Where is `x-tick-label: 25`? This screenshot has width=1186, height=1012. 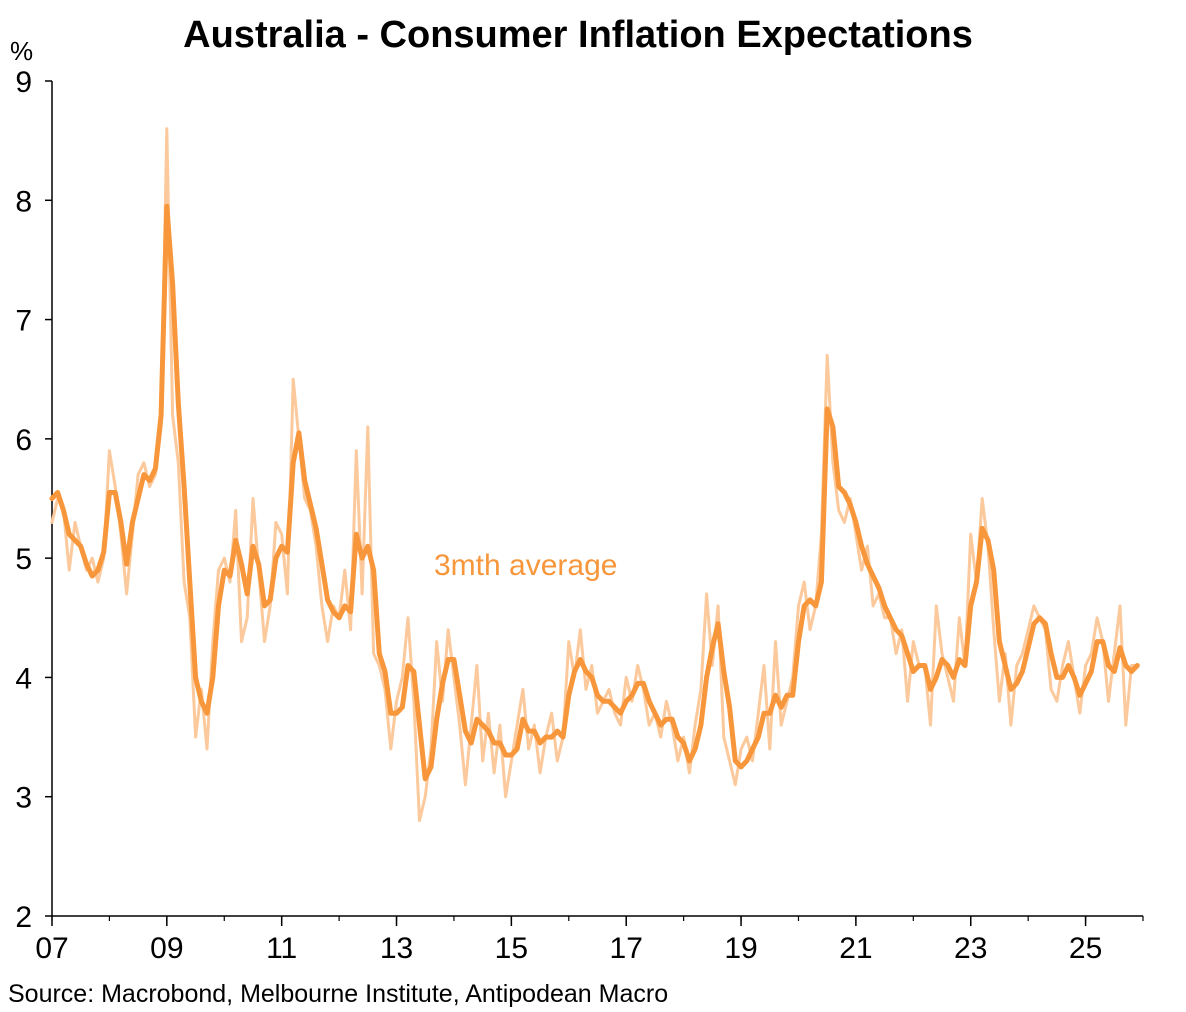
x-tick-label: 25 is located at coordinates (1085, 948).